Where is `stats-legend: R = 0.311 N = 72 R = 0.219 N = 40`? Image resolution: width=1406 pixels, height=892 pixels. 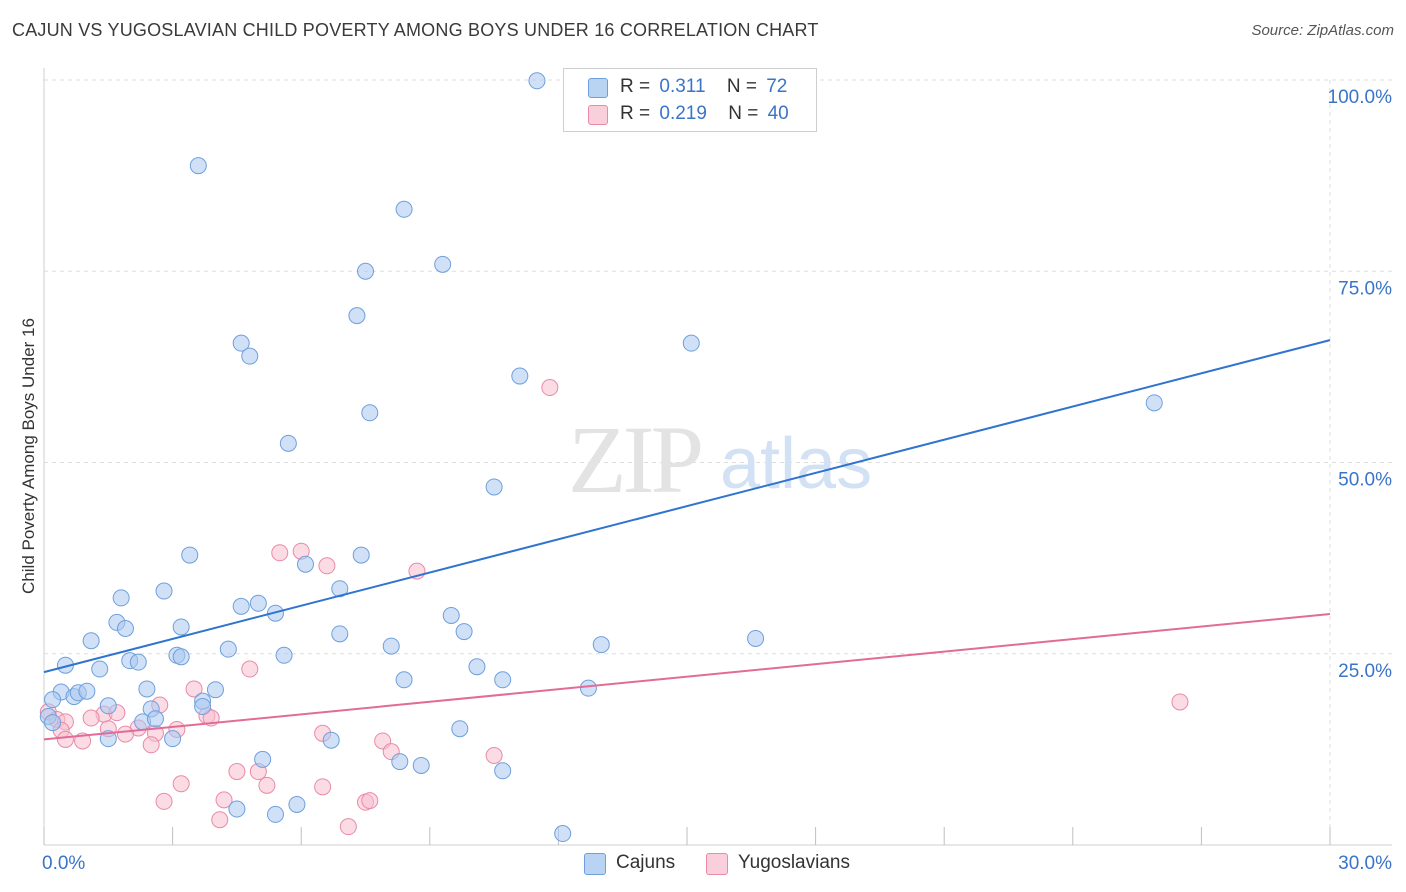
stats-legend: R = 0.311 N = 72 R = 0.219 N = 40 is located at coordinates (690, 100).